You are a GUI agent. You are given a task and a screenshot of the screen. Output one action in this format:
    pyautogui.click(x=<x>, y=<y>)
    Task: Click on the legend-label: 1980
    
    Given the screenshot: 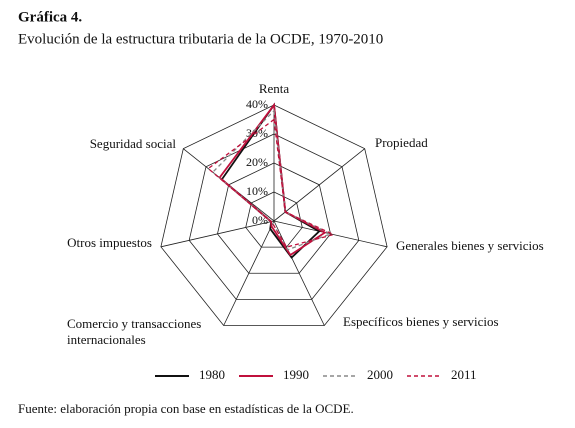 What is the action you would take?
    pyautogui.click(x=212, y=374)
    